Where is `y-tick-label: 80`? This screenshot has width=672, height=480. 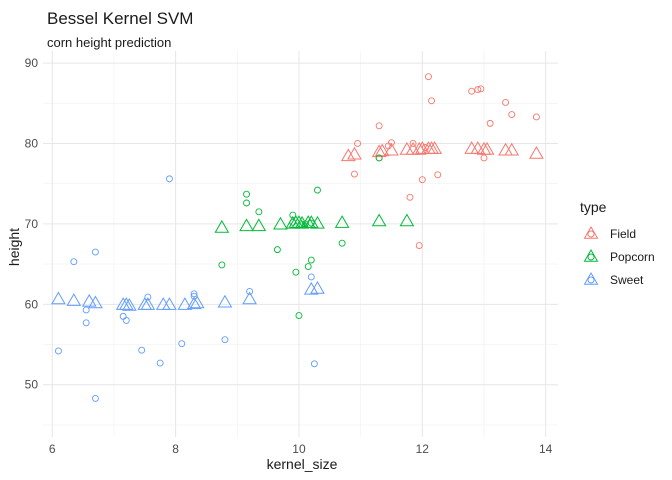
y-tick-label: 80 is located at coordinates (32, 143).